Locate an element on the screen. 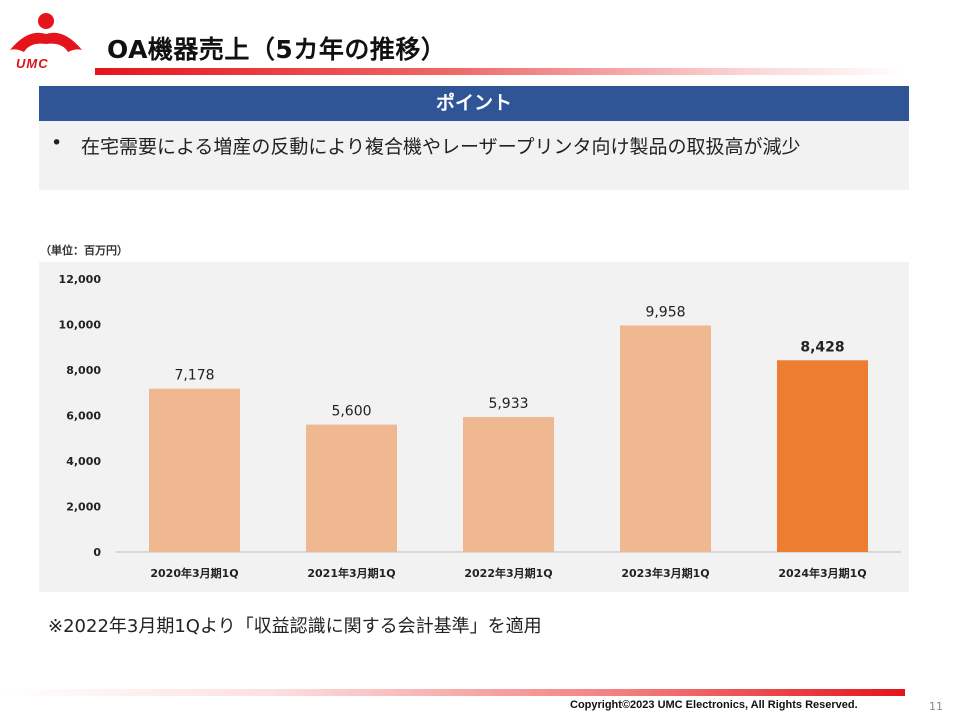 The image size is (953, 714). x-tick-label: 2022年3月期1Q is located at coordinates (508, 573).